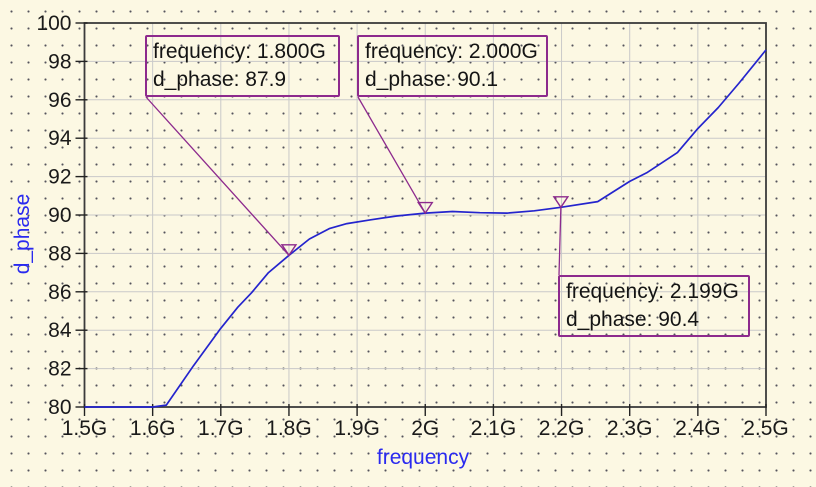  Describe the element at coordinates (766, 428) in the screenshot. I see `x-tick-label: 2.5G` at that location.